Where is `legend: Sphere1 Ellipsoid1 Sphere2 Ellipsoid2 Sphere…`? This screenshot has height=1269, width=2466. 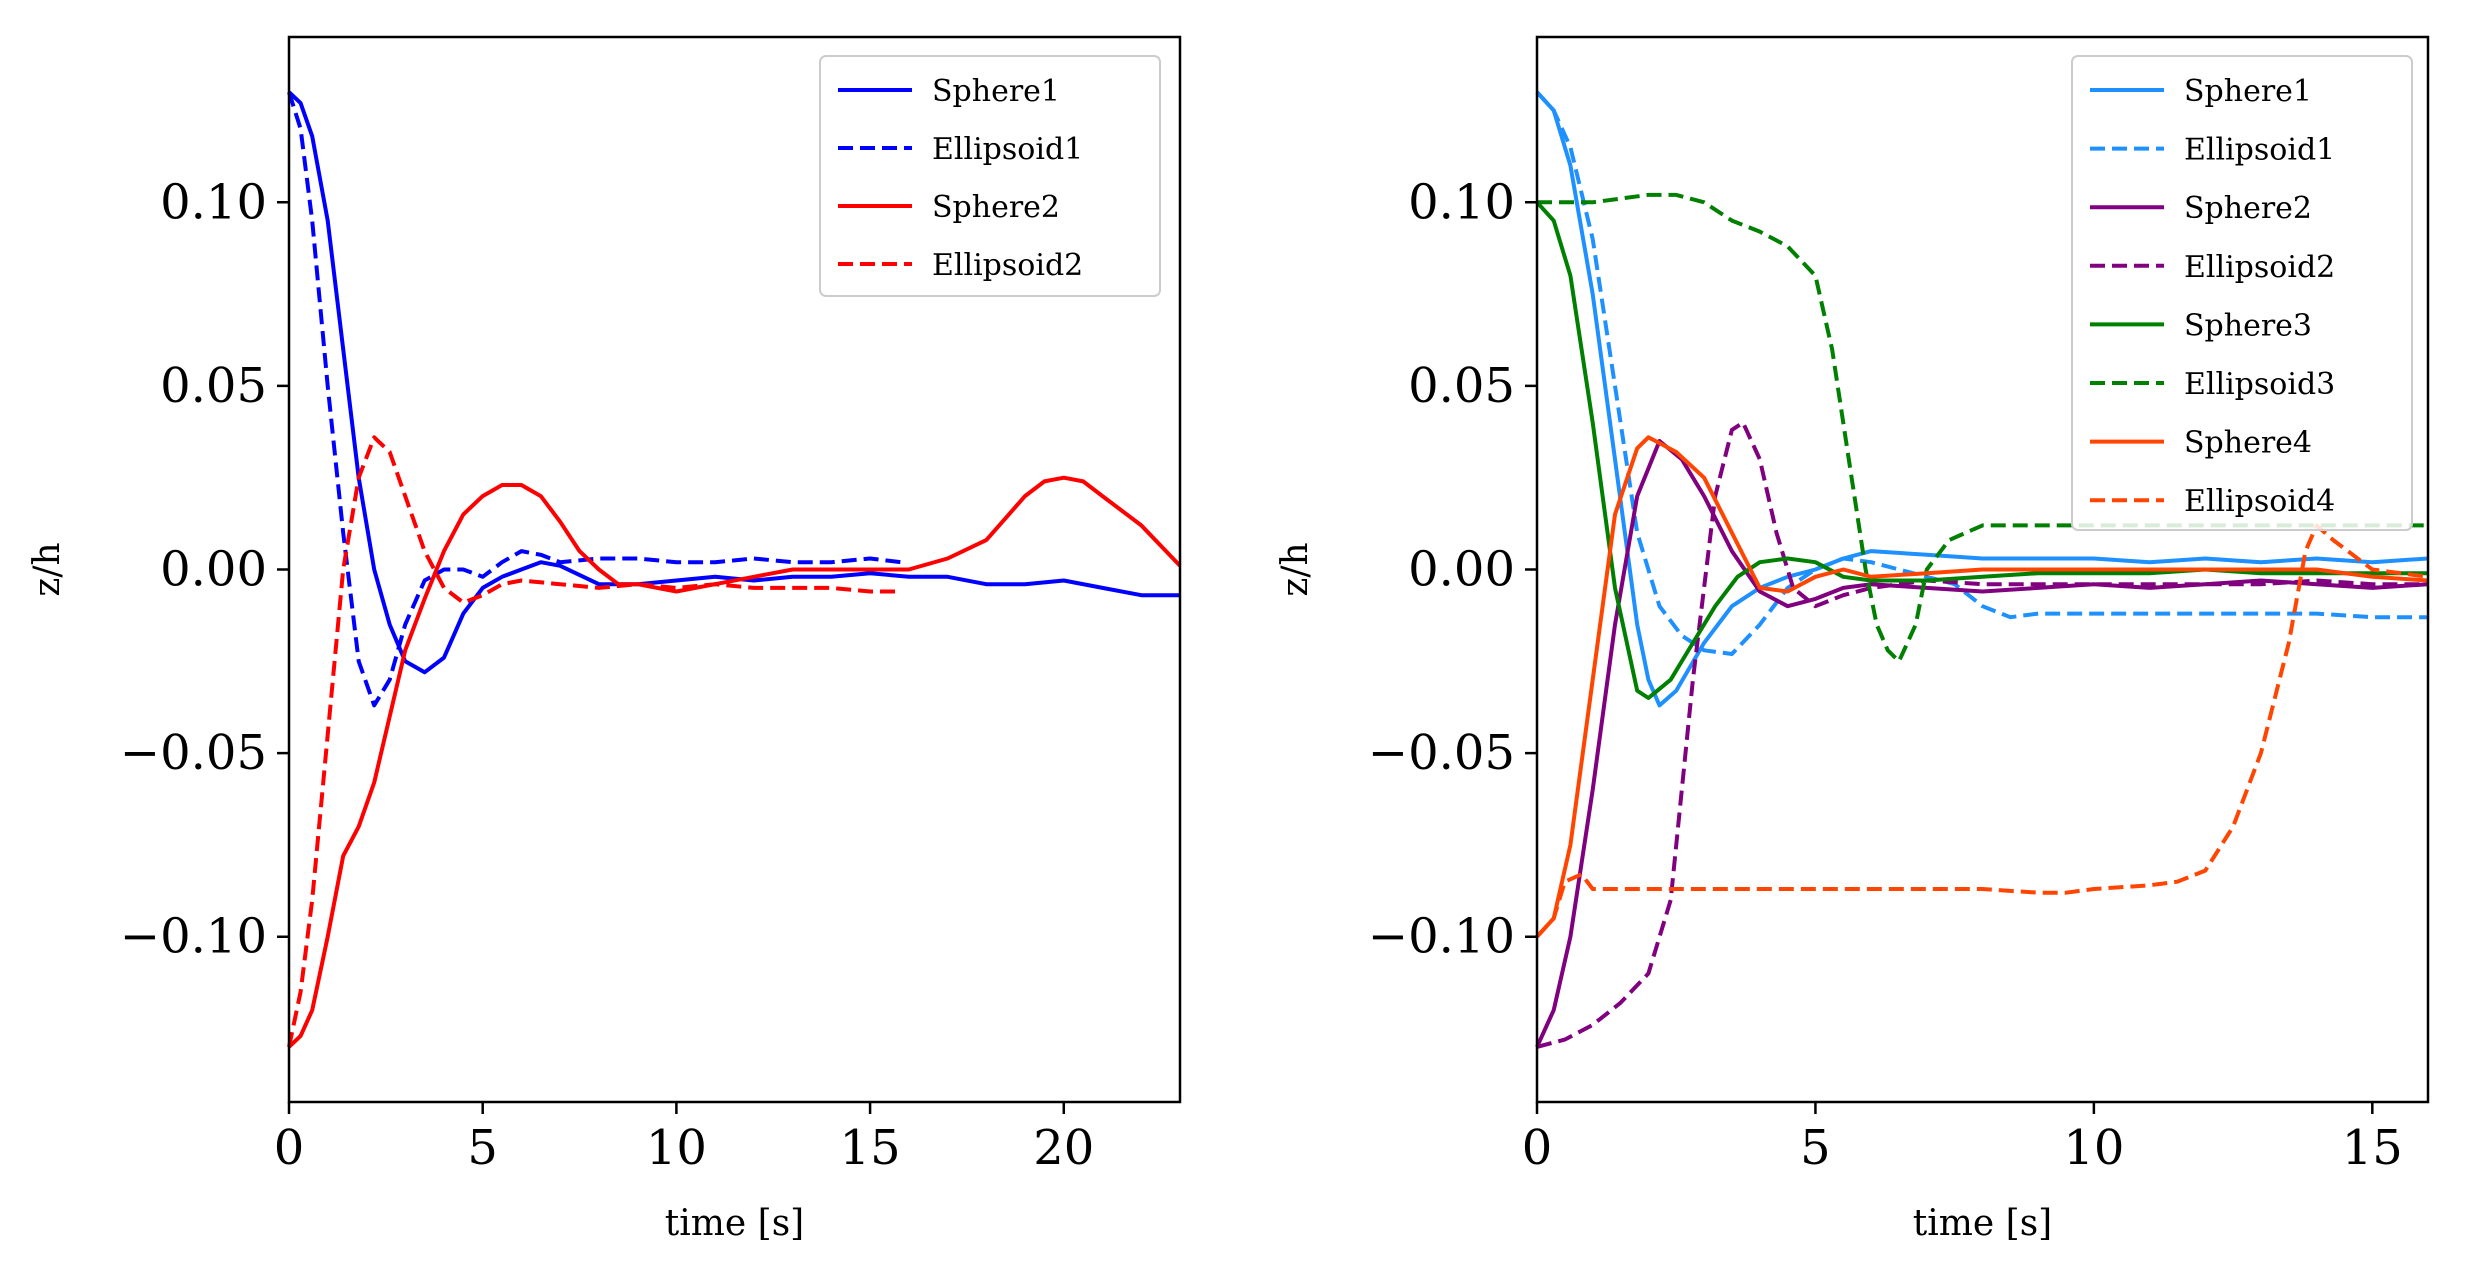
legend: Sphere1 Ellipsoid1 Sphere2 Ellipsoid2 Sphere… is located at coordinates (2242, 293).